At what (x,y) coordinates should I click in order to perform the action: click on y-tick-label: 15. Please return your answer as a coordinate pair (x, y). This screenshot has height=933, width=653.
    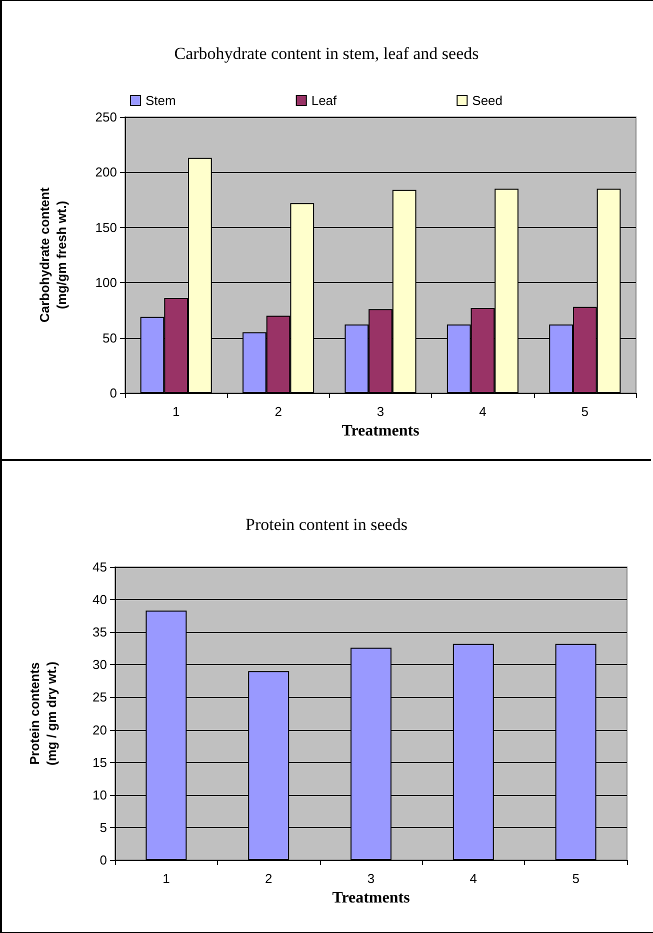
    Looking at the image, I should click on (99, 762).